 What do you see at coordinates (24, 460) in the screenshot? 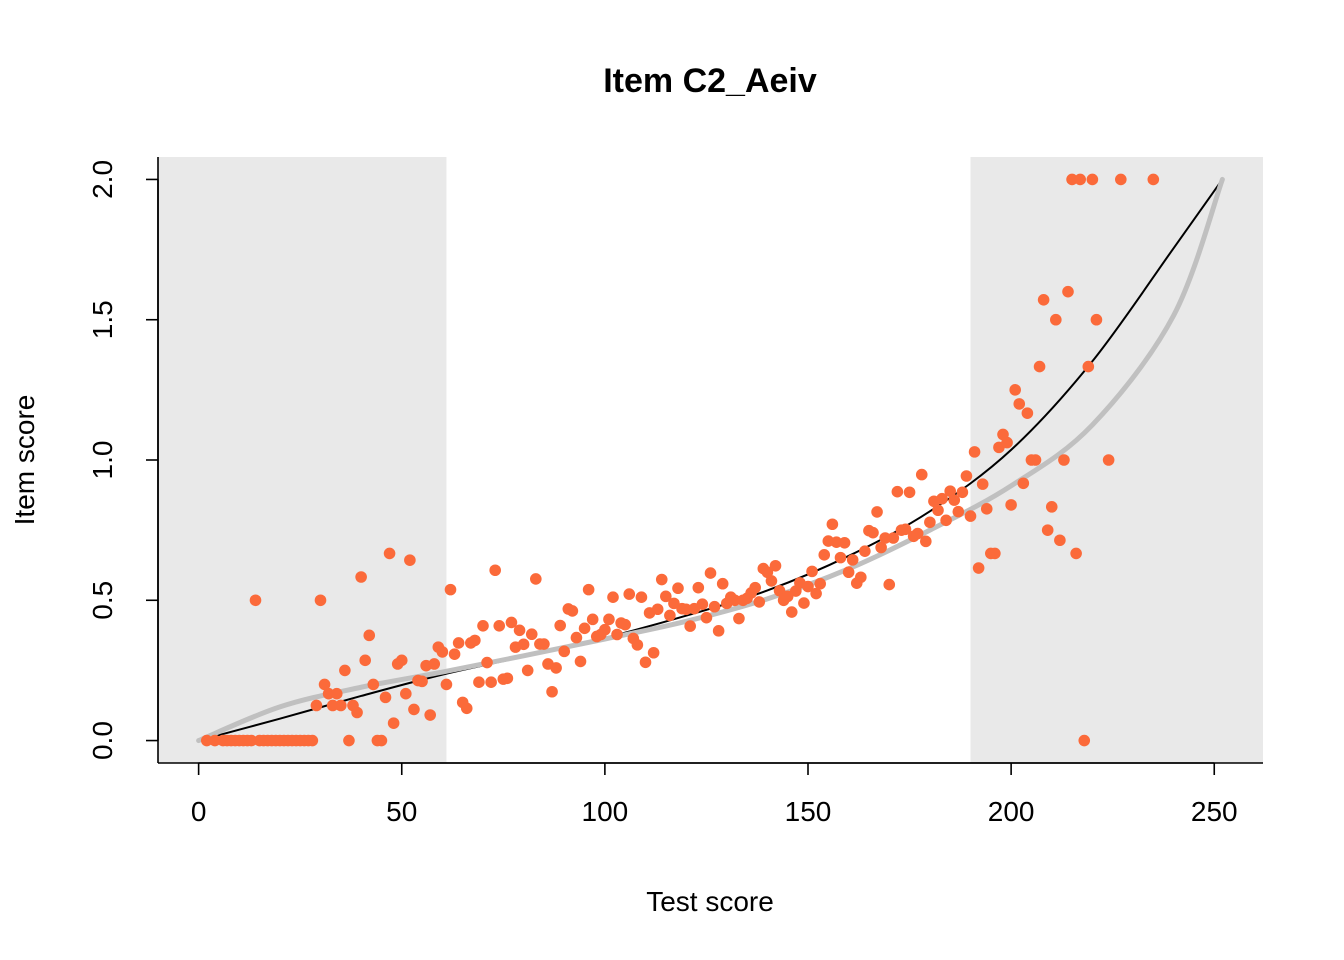
I see `y-axis-label: Item score` at bounding box center [24, 460].